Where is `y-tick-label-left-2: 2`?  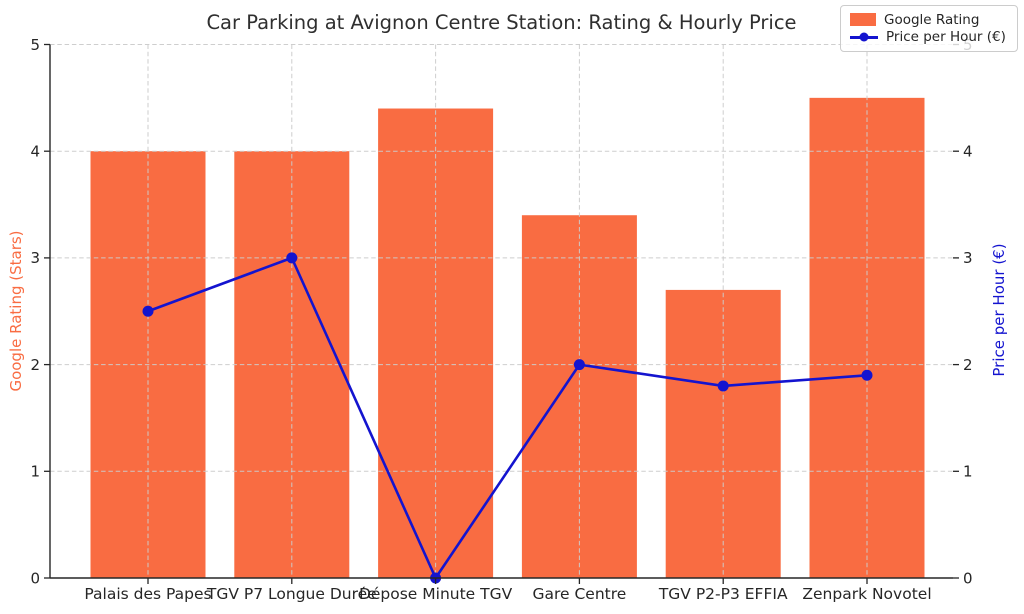 y-tick-label-left-2: 2 is located at coordinates (35, 365).